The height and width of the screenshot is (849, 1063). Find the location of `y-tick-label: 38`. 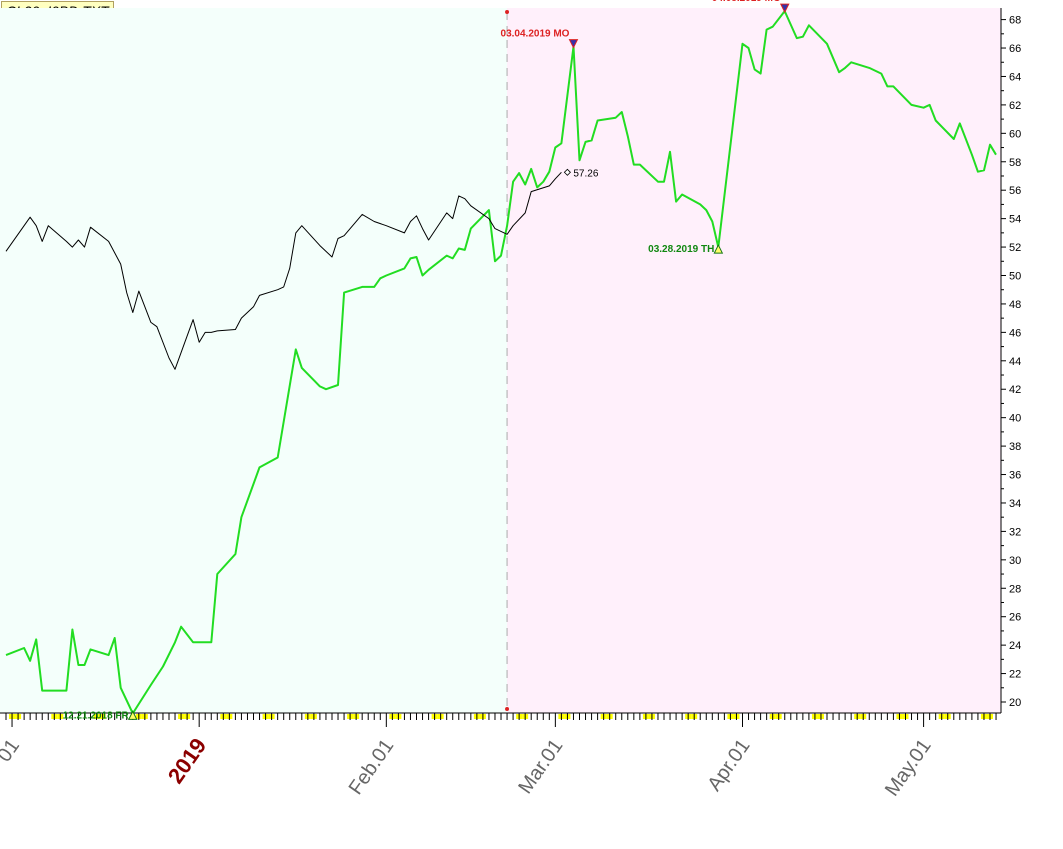

y-tick-label: 38 is located at coordinates (1015, 447).